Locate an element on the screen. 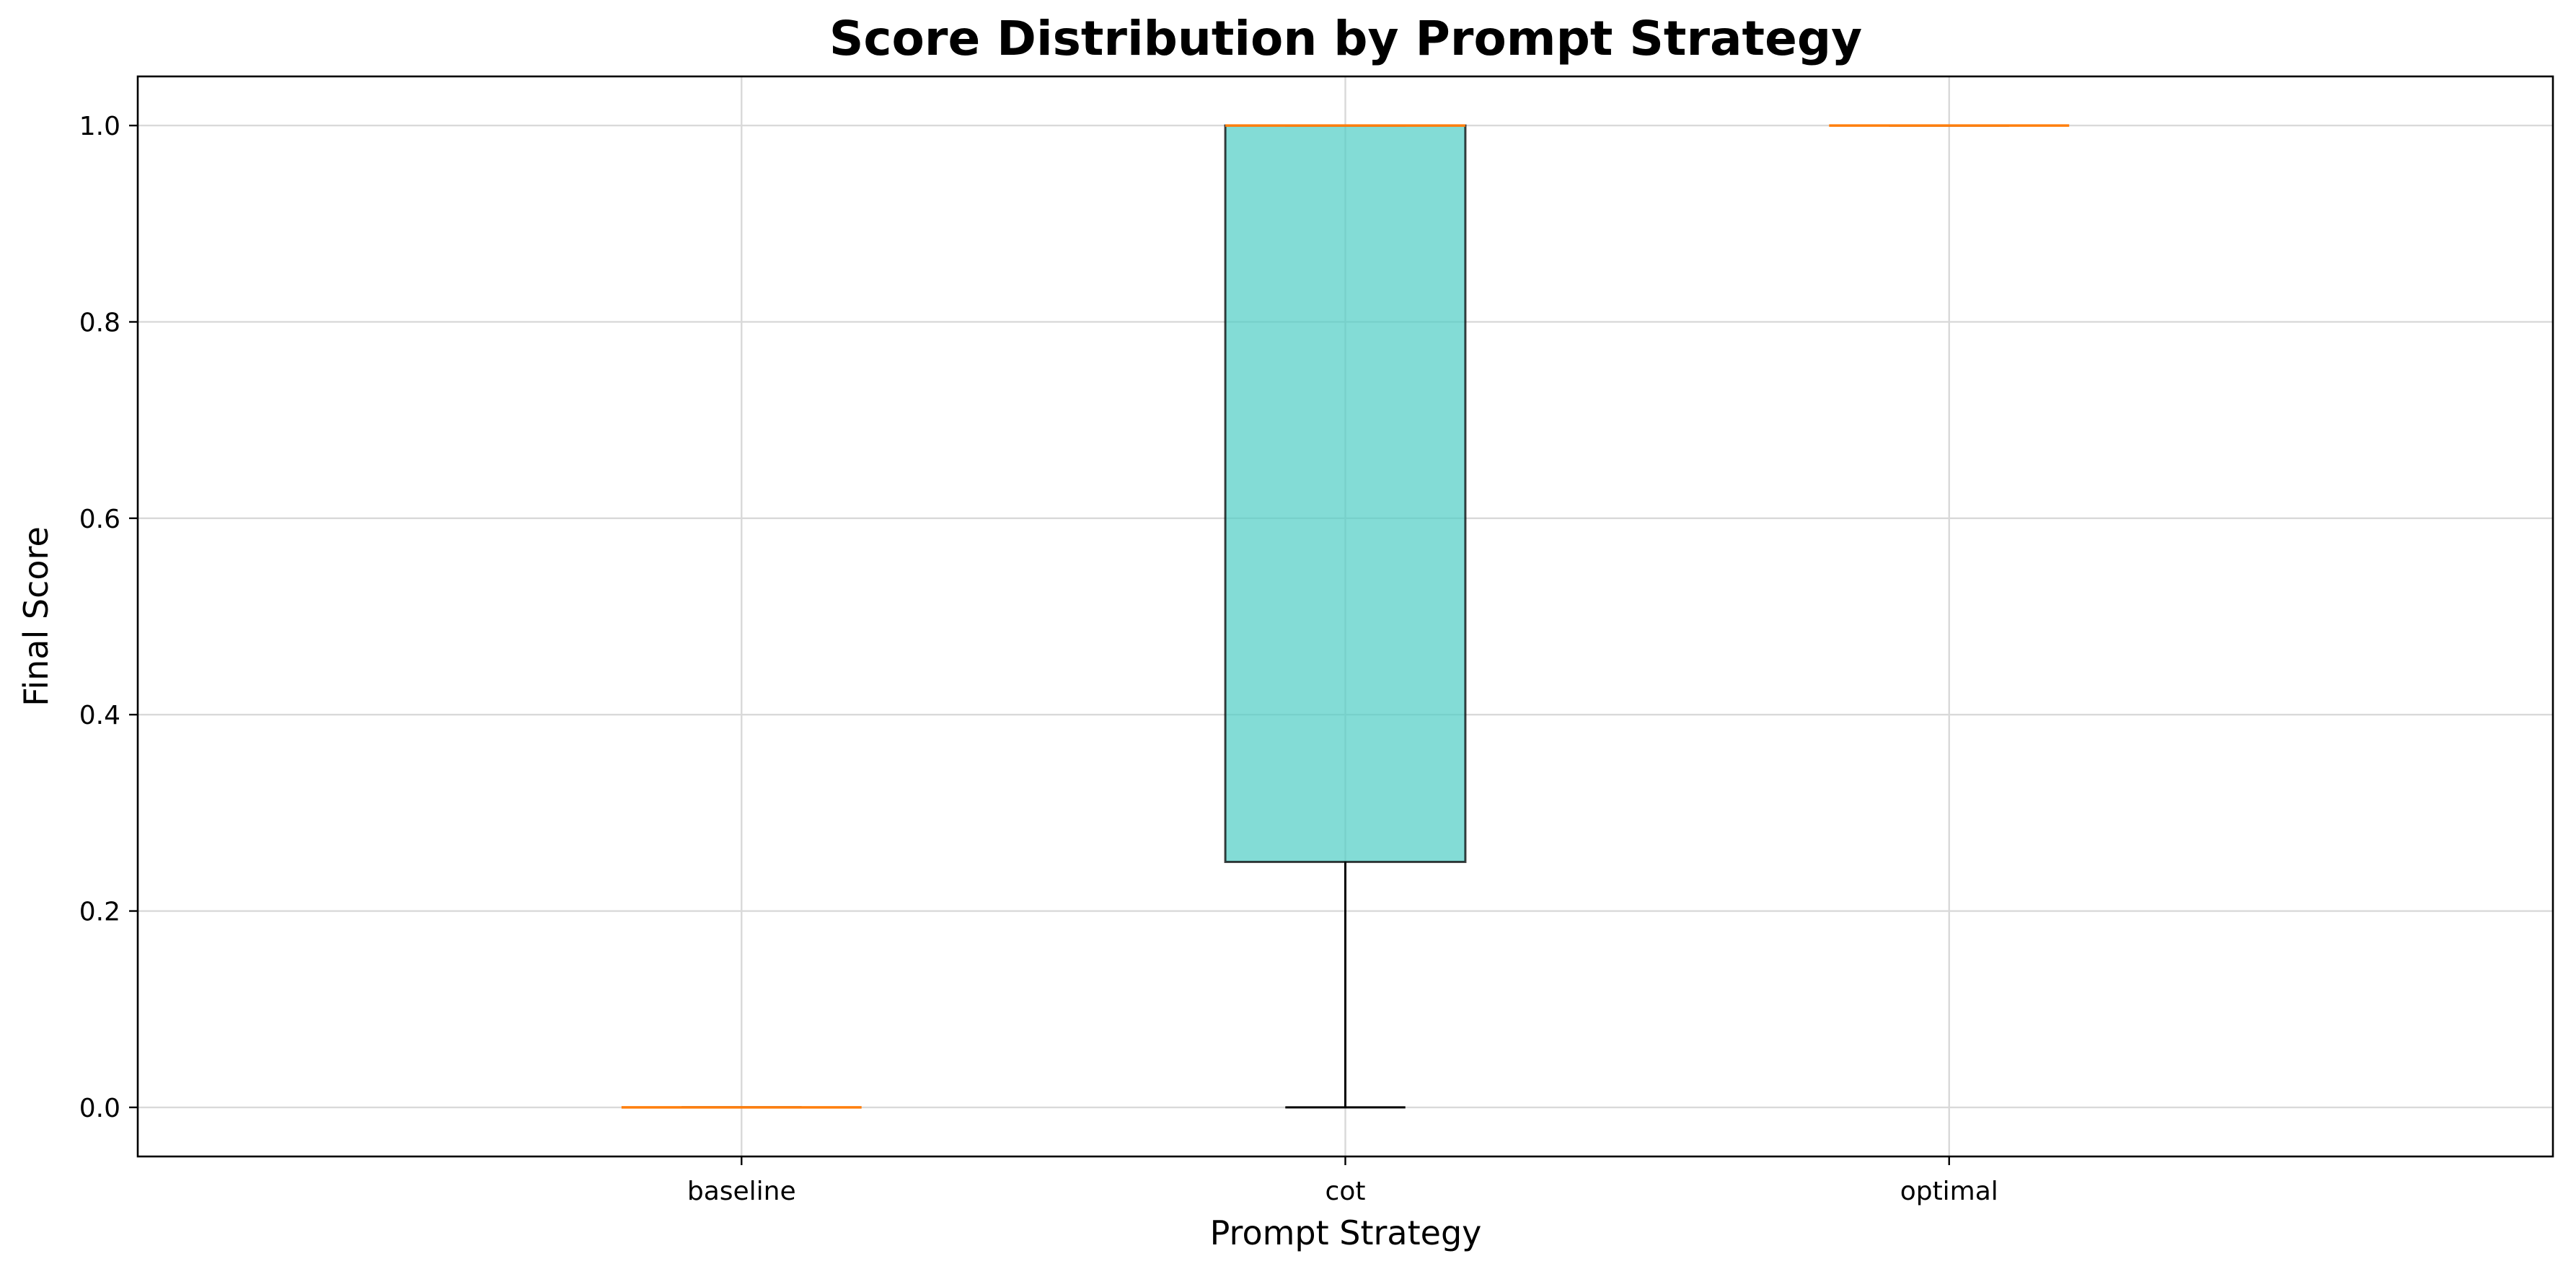 Image resolution: width=2576 pixels, height=1274 pixels. x-tick-label: cot is located at coordinates (1346, 1191).